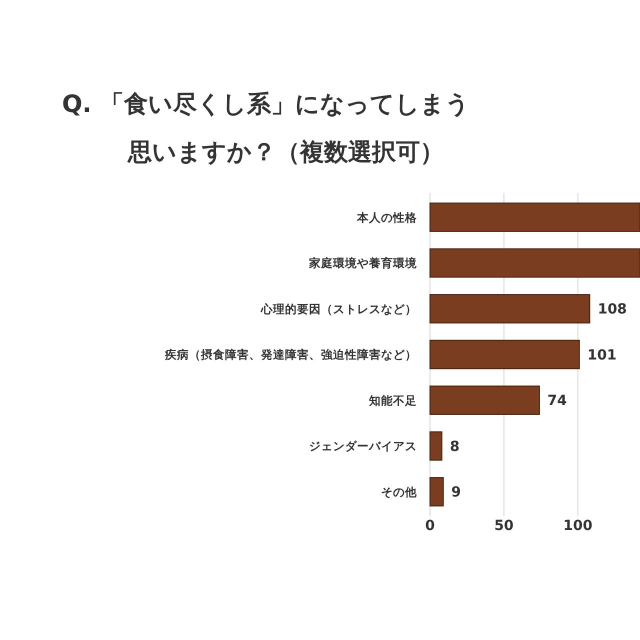 Image resolution: width=640 pixels, height=640 pixels. I want to click on y-tick-label: 心理的要因（ストレスなど）, so click(338, 309).